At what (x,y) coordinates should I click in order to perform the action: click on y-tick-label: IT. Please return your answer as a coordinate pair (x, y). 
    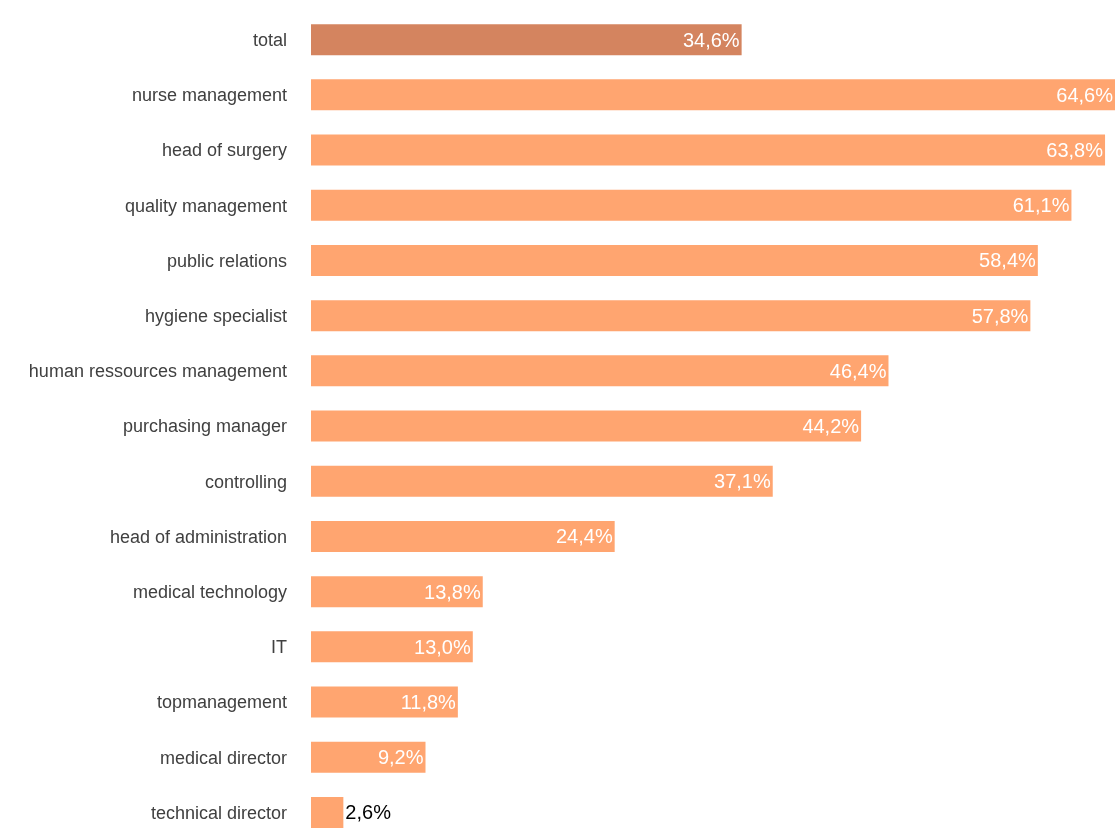
    Looking at the image, I should click on (279, 647).